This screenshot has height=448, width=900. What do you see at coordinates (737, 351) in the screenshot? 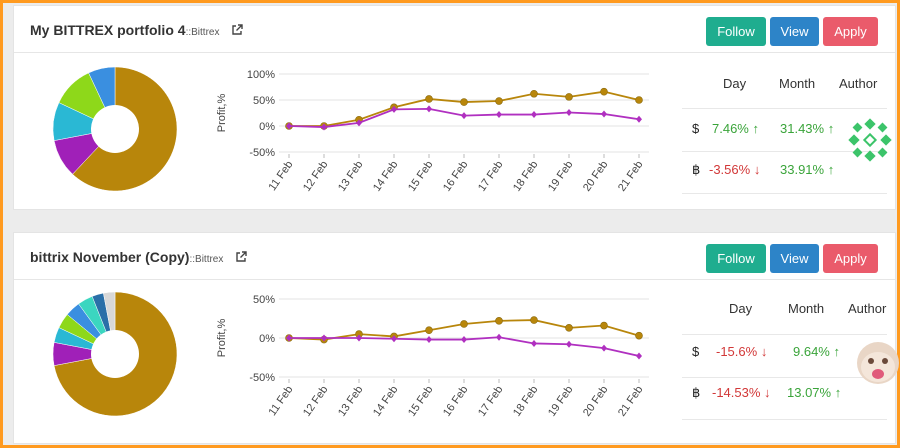
I see `usd-day-value: -15.6%` at bounding box center [737, 351].